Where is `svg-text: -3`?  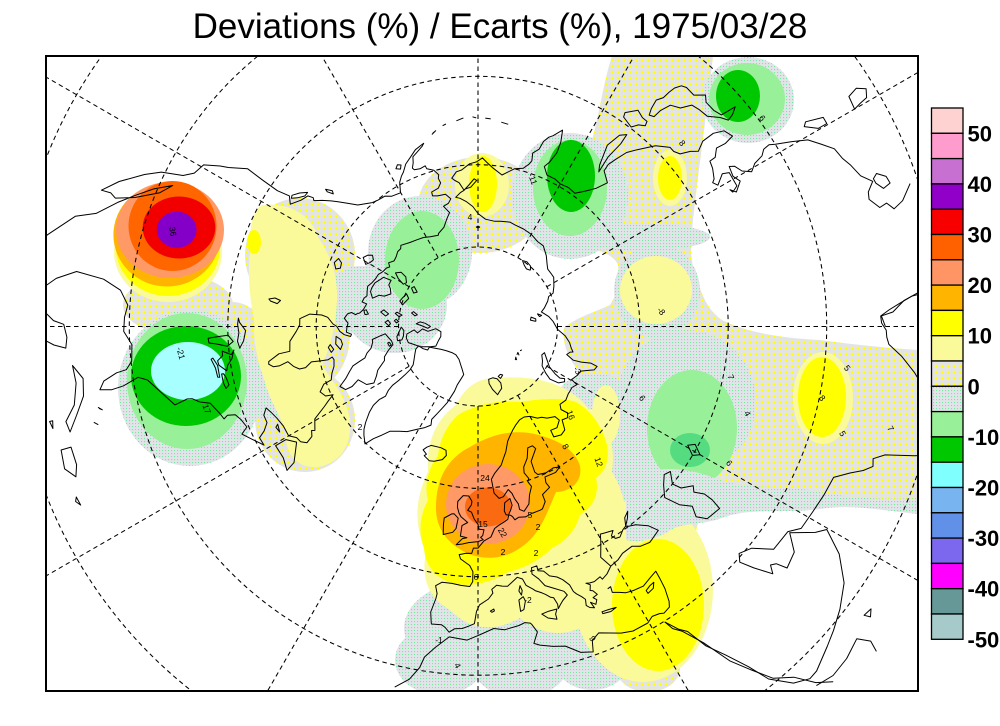 svg-text: -3 is located at coordinates (577, 371).